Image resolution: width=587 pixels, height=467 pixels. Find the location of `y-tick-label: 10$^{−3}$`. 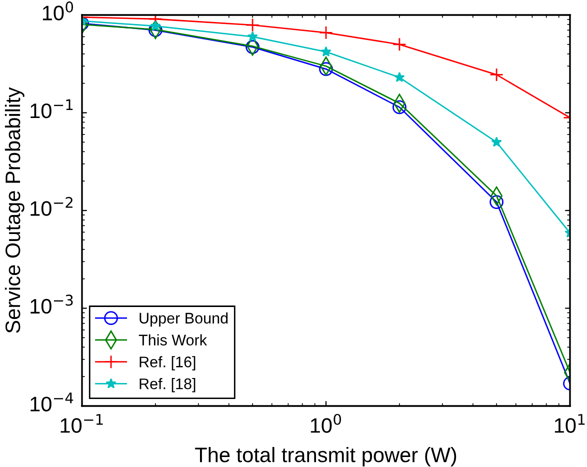

y-tick-label: 10$^{−3}$ is located at coordinates (51, 304).